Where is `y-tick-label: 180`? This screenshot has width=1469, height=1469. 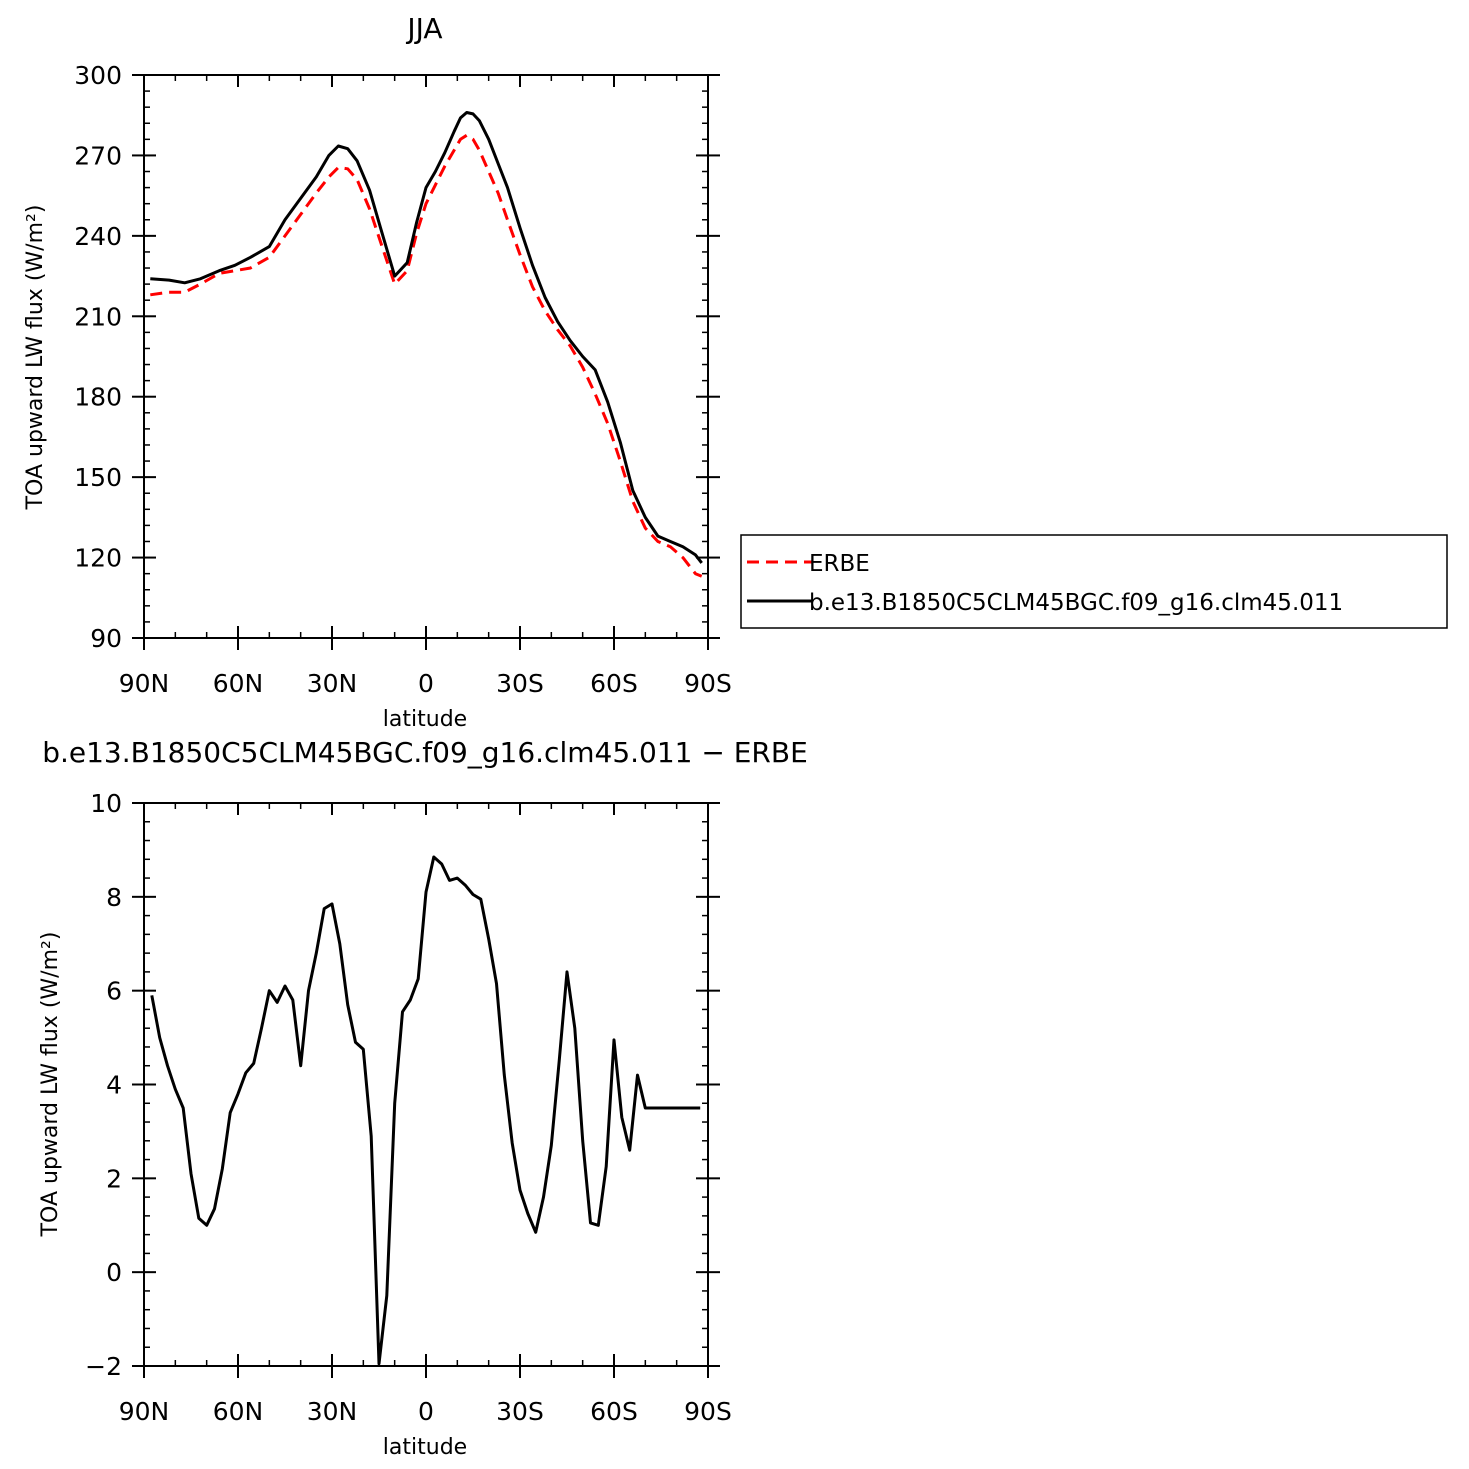 y-tick-label: 180 is located at coordinates (98, 397).